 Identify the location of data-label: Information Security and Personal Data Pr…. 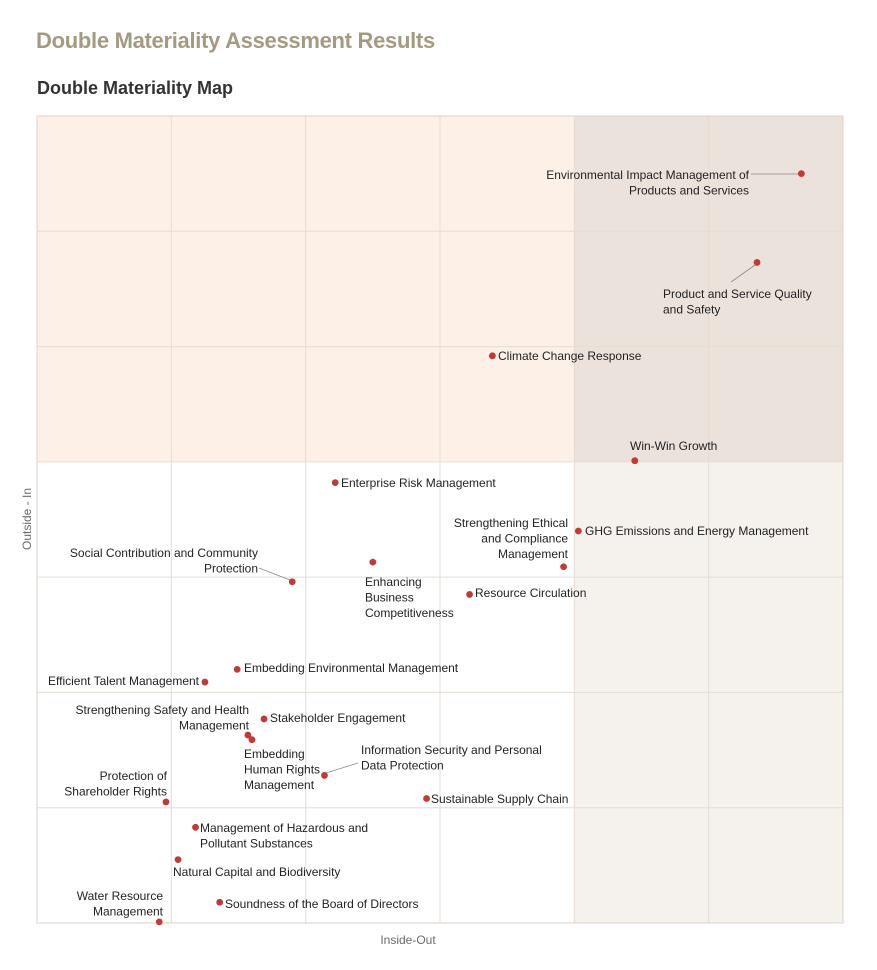
(451, 758).